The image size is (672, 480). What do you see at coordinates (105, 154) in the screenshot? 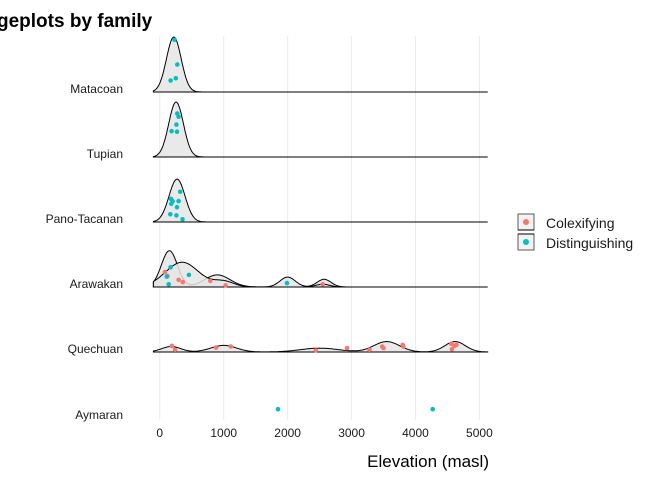
I see `family-label-tupian: Tupian` at bounding box center [105, 154].